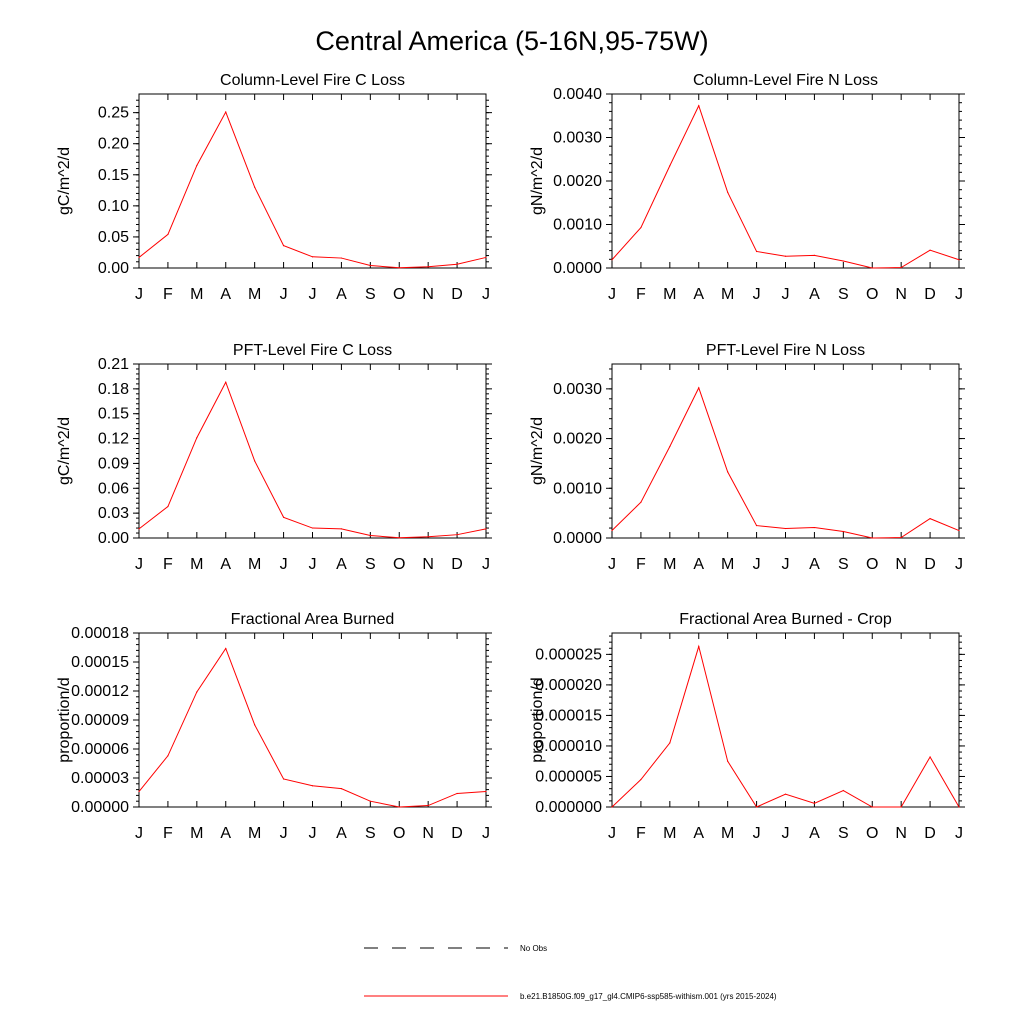 The height and width of the screenshot is (1024, 1024). Describe the element at coordinates (113, 488) in the screenshot. I see `y-tick-label: 0.06` at that location.